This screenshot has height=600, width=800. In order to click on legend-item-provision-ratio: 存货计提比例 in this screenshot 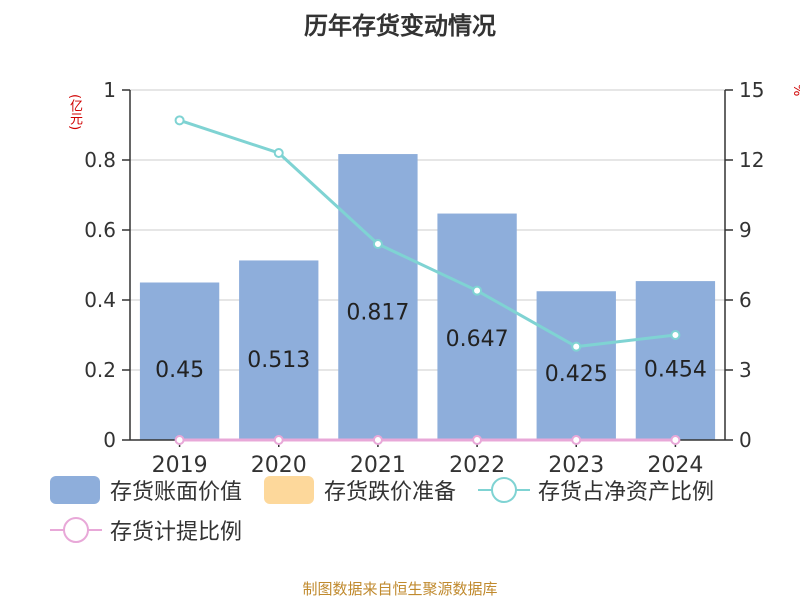, I will do `click(146, 530)`.